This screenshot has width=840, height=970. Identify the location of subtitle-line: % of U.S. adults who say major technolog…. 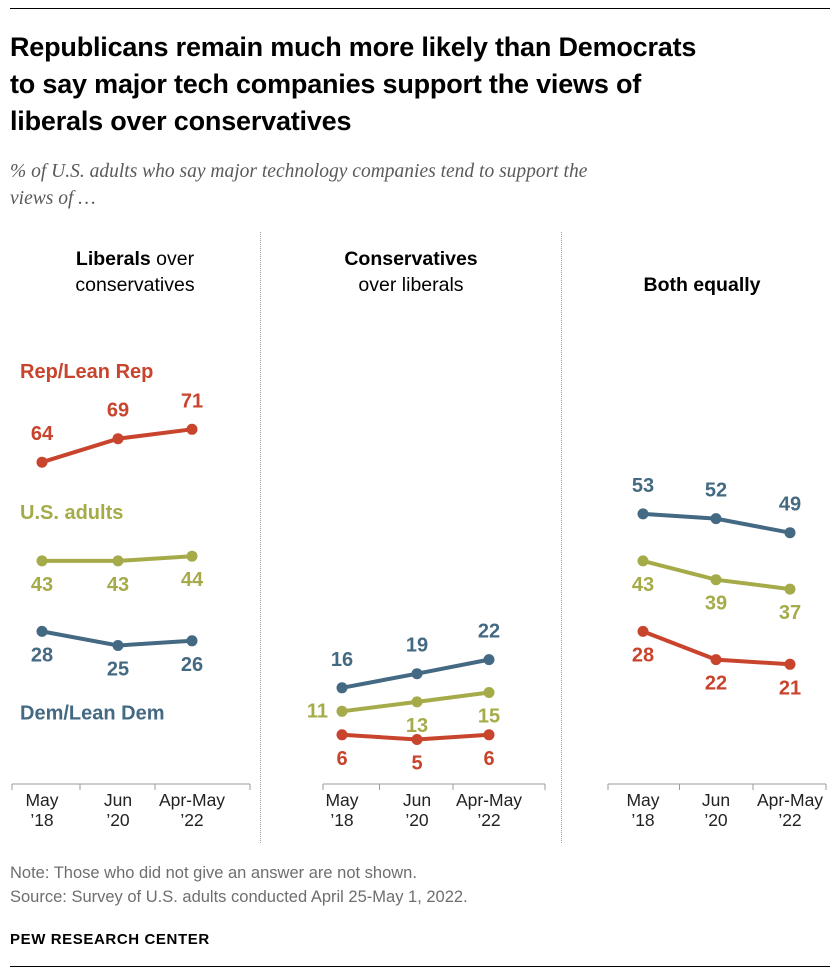
(299, 171).